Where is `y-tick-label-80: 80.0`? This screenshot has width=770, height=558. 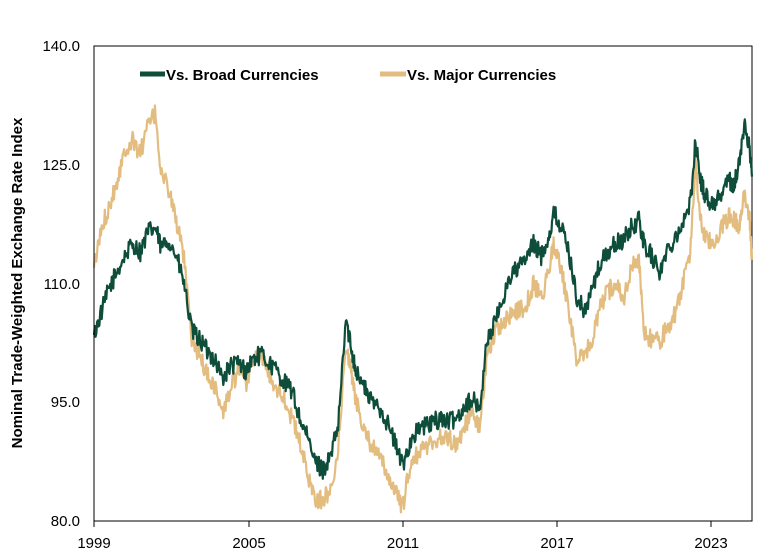
y-tick-label-80: 80.0 is located at coordinates (65, 521).